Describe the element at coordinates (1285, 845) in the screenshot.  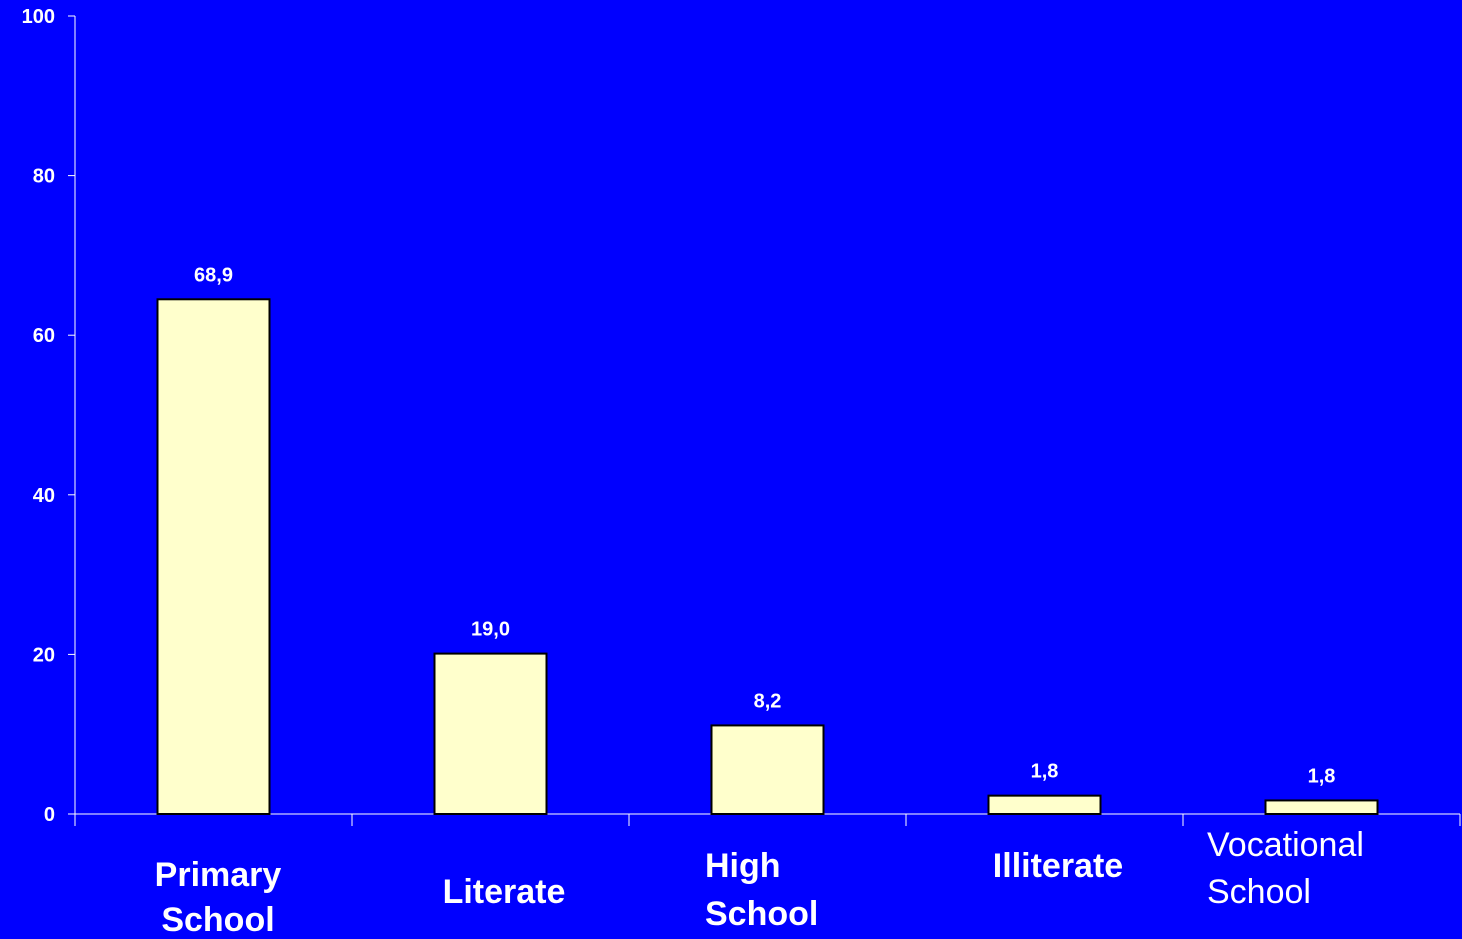
I see `x-tick-label: Vocational` at that location.